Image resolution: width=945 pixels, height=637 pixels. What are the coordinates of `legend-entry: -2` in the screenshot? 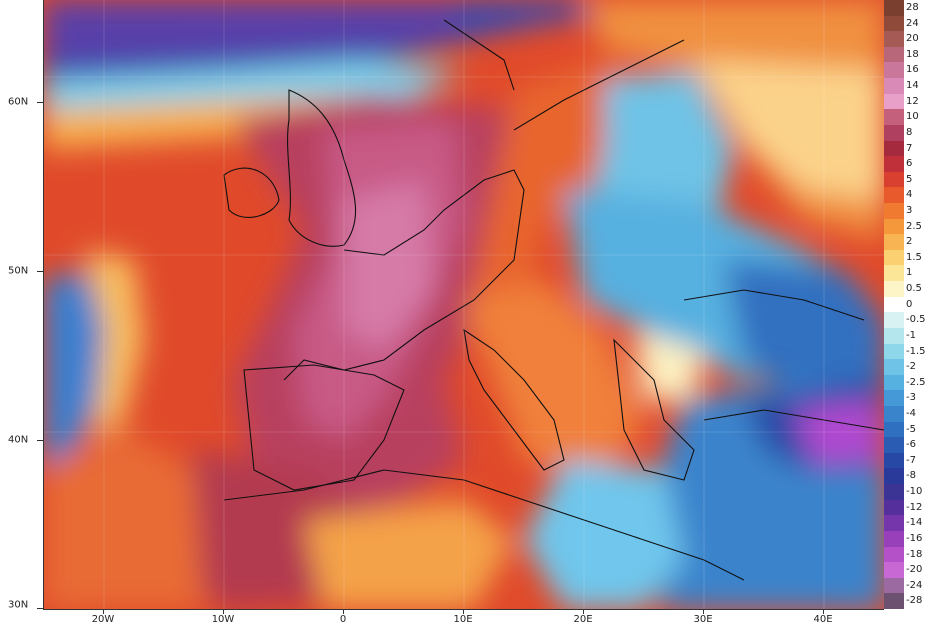 It's located at (914, 367).